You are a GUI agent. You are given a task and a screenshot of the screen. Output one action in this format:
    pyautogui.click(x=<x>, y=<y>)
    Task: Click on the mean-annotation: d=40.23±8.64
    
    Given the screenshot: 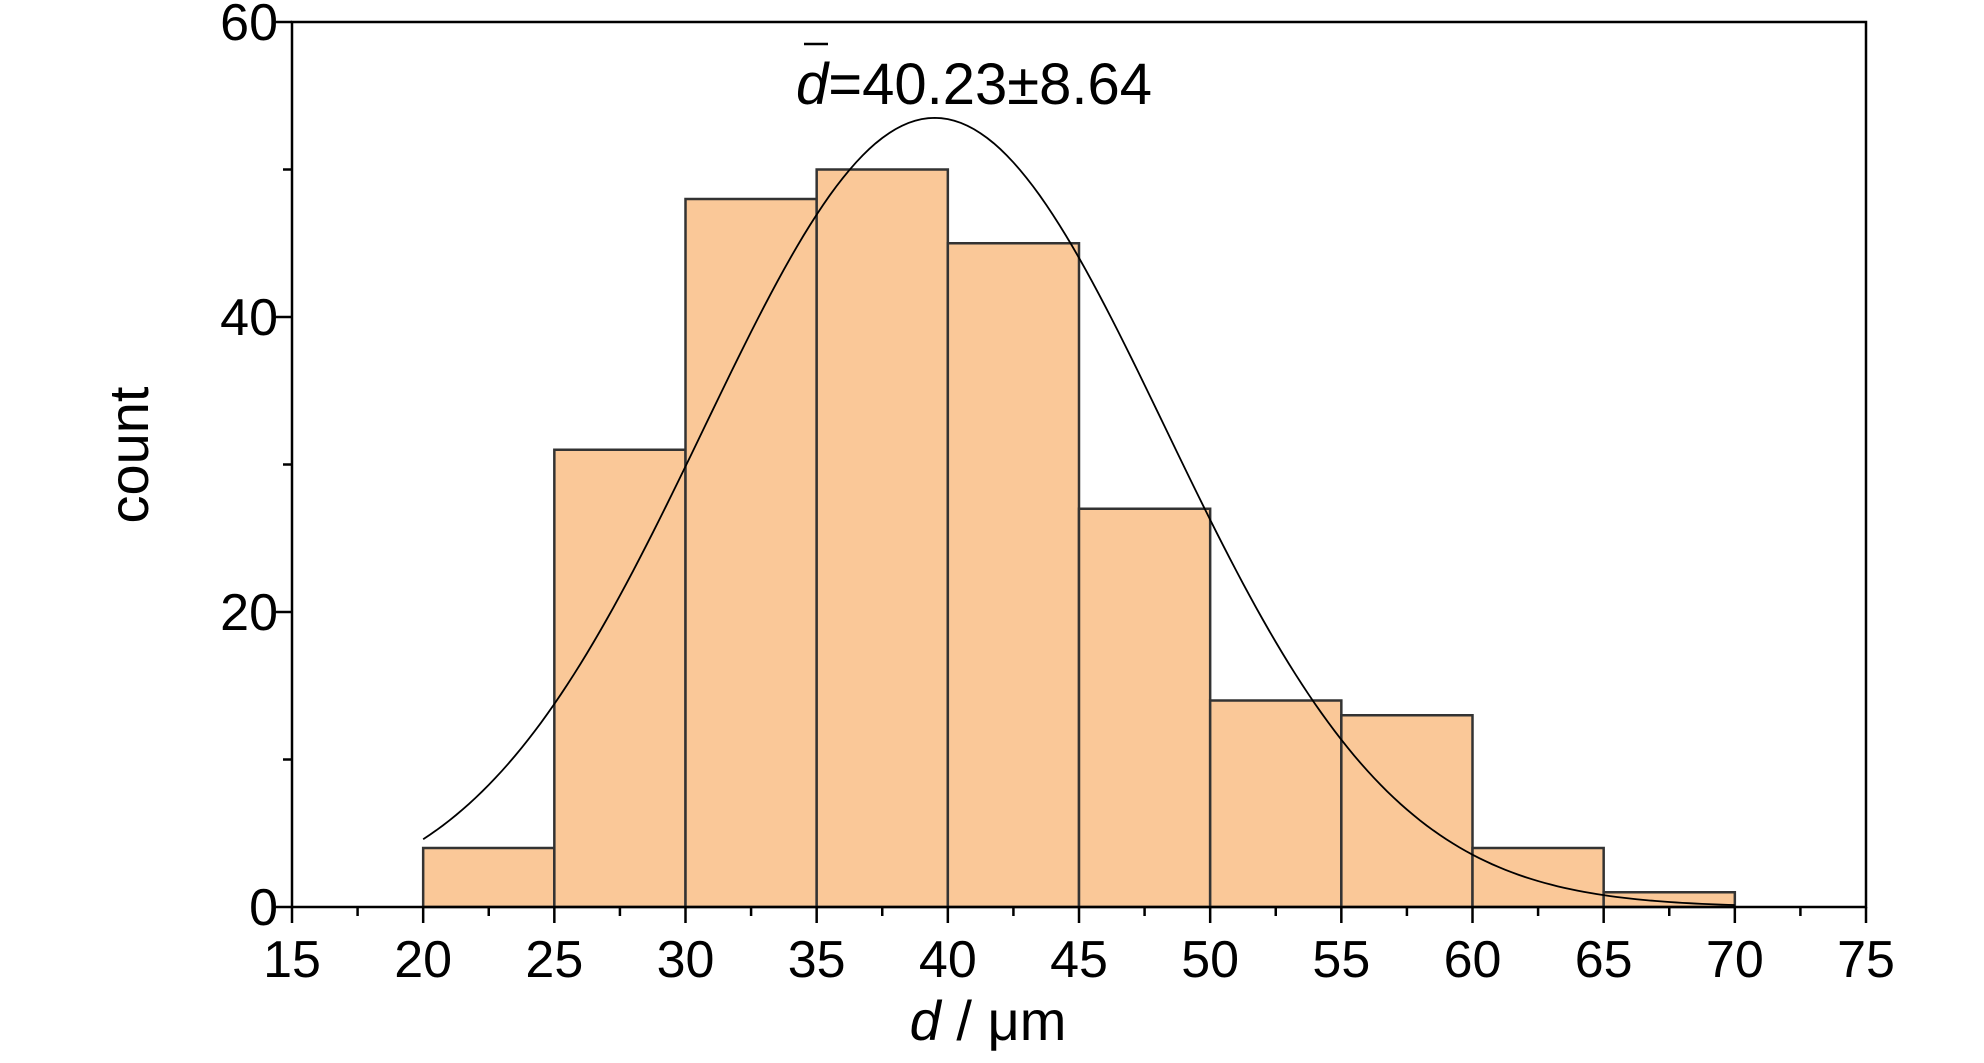 What is the action you would take?
    pyautogui.click(x=974, y=84)
    